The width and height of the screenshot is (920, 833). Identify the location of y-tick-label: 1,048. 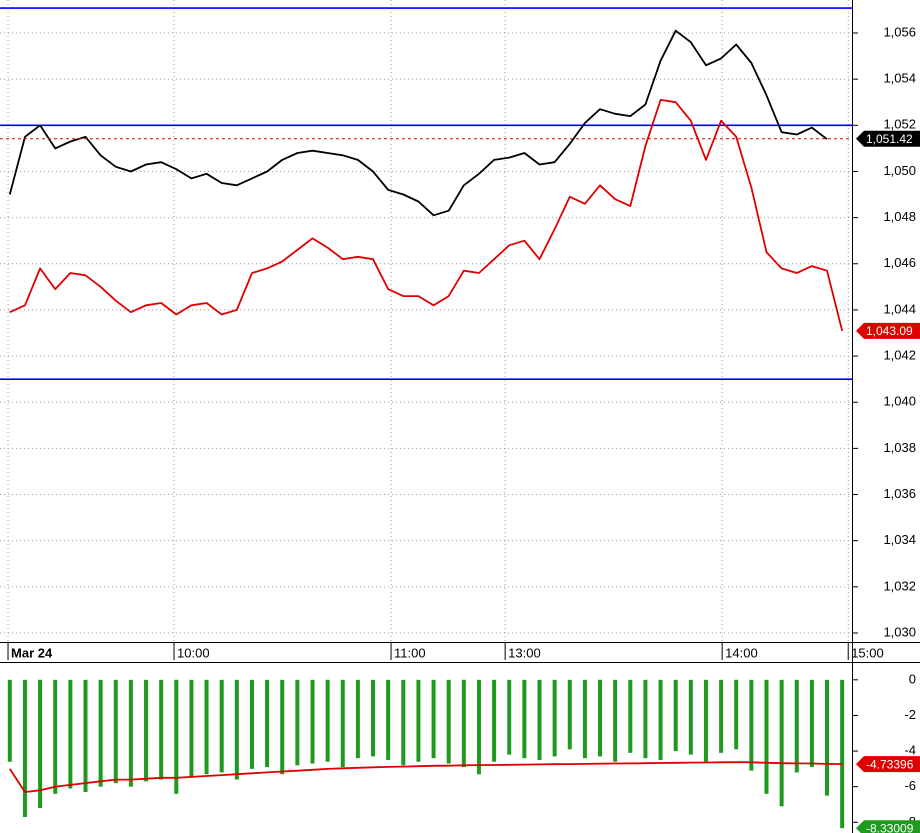
(899, 216).